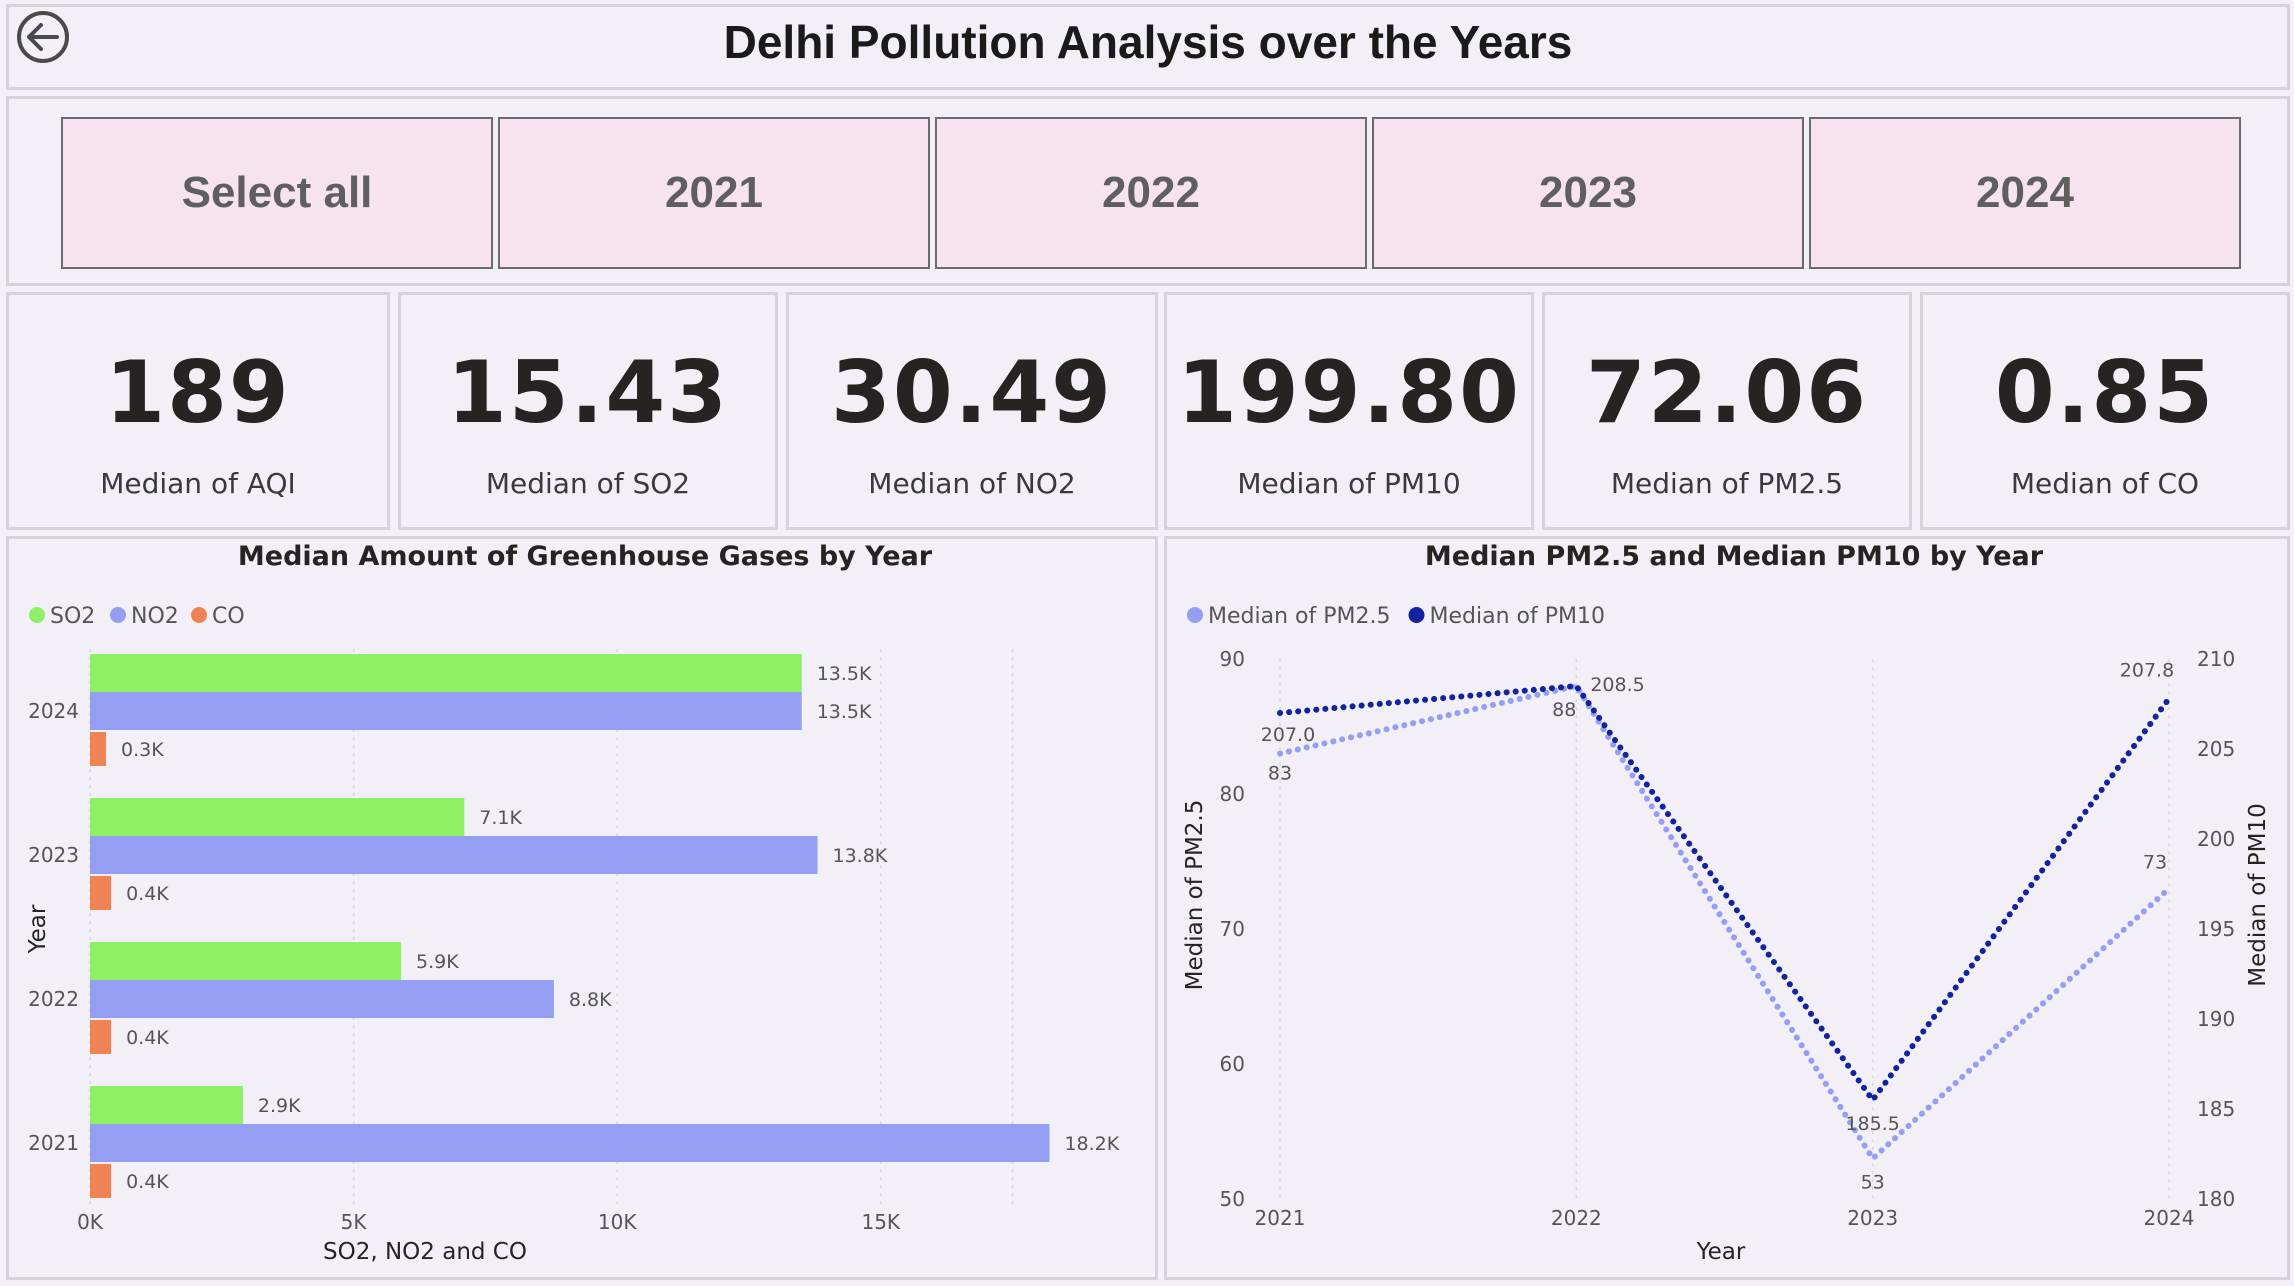  I want to click on legend-label-pm25: Median of PM2.5, so click(1299, 616).